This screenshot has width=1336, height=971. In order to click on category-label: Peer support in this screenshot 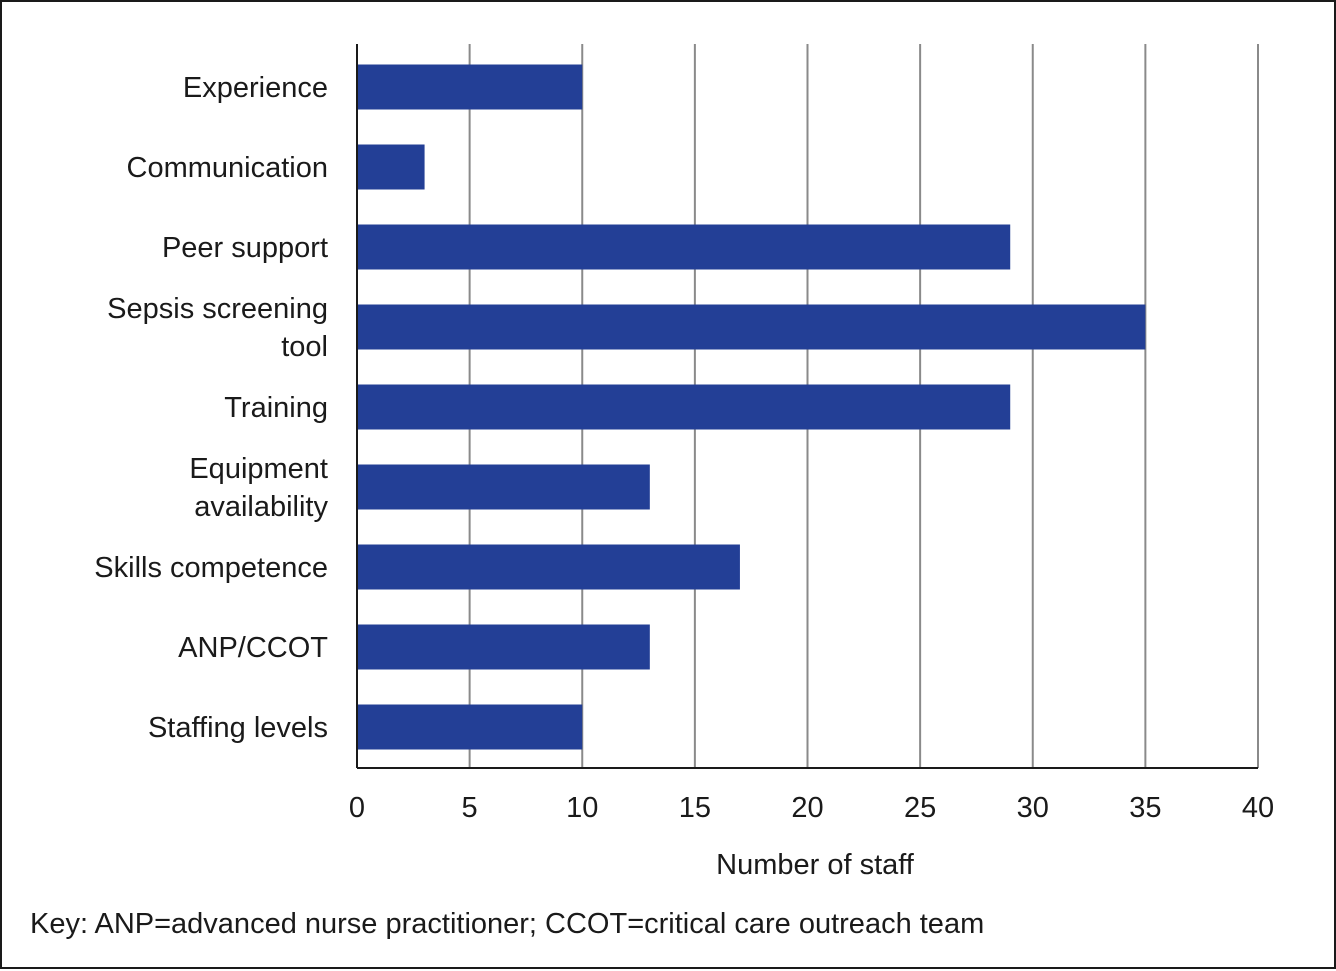, I will do `click(245, 248)`.